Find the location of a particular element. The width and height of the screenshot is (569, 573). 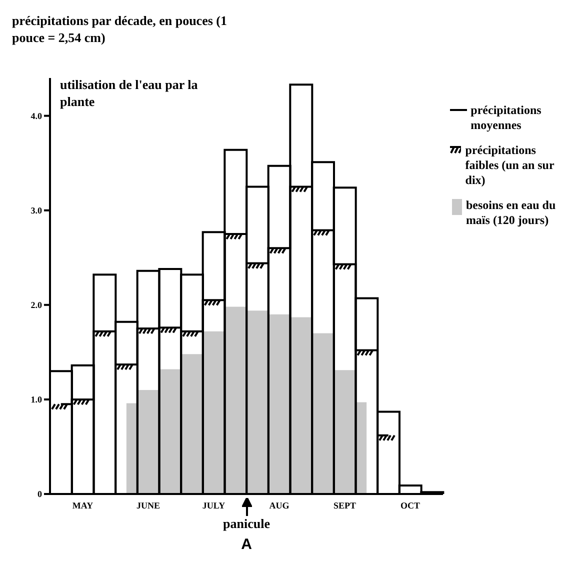

y-tick-label: 0 is located at coordinates (40, 494).